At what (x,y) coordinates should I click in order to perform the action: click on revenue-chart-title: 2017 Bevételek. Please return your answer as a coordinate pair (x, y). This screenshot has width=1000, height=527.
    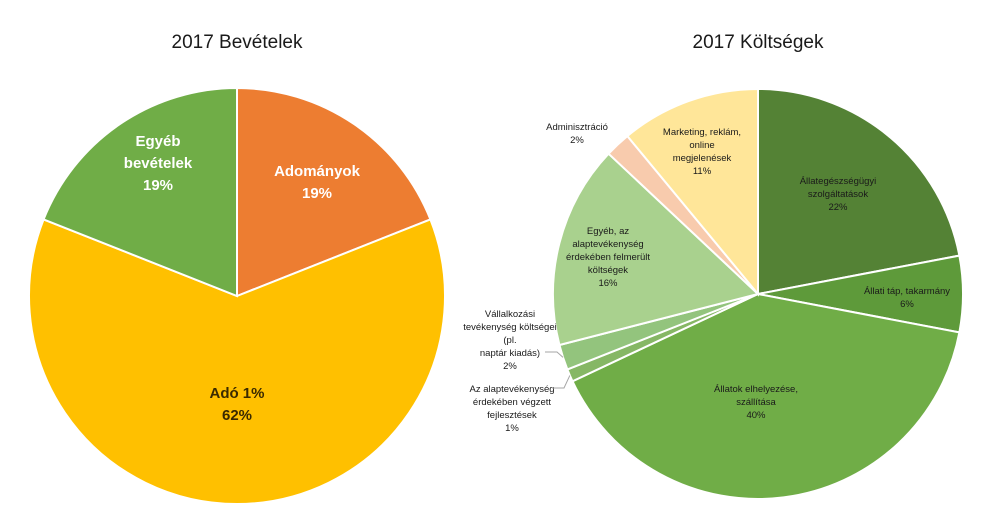
    Looking at the image, I should click on (237, 42).